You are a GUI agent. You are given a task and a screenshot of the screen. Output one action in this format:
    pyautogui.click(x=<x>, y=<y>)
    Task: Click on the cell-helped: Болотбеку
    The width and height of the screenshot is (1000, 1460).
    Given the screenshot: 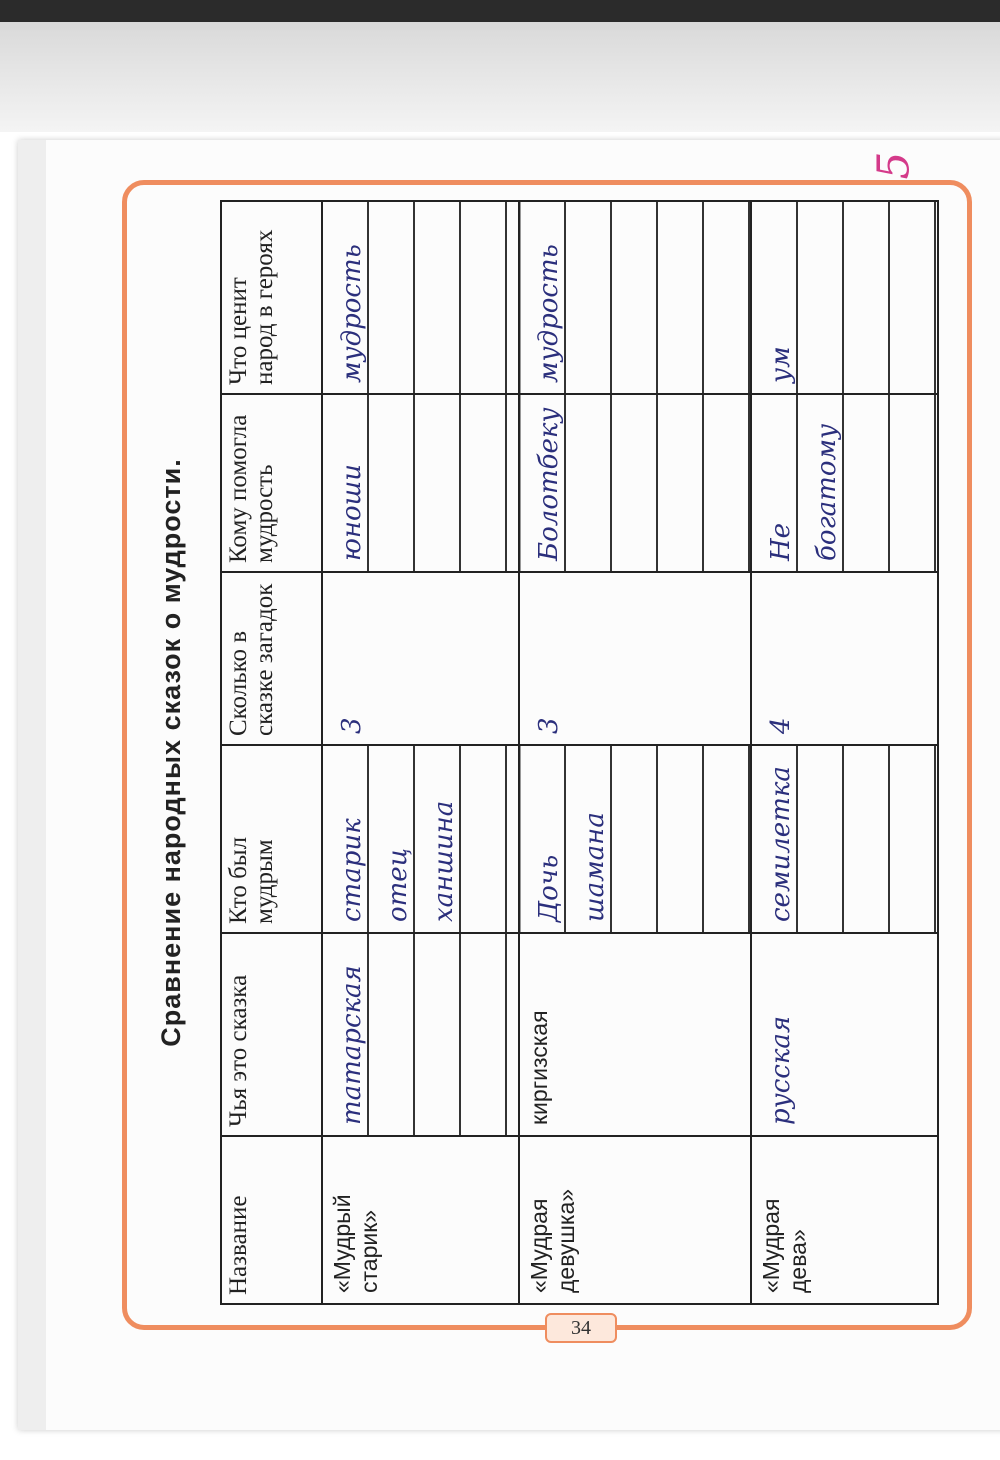 What is the action you would take?
    pyautogui.click(x=635, y=483)
    